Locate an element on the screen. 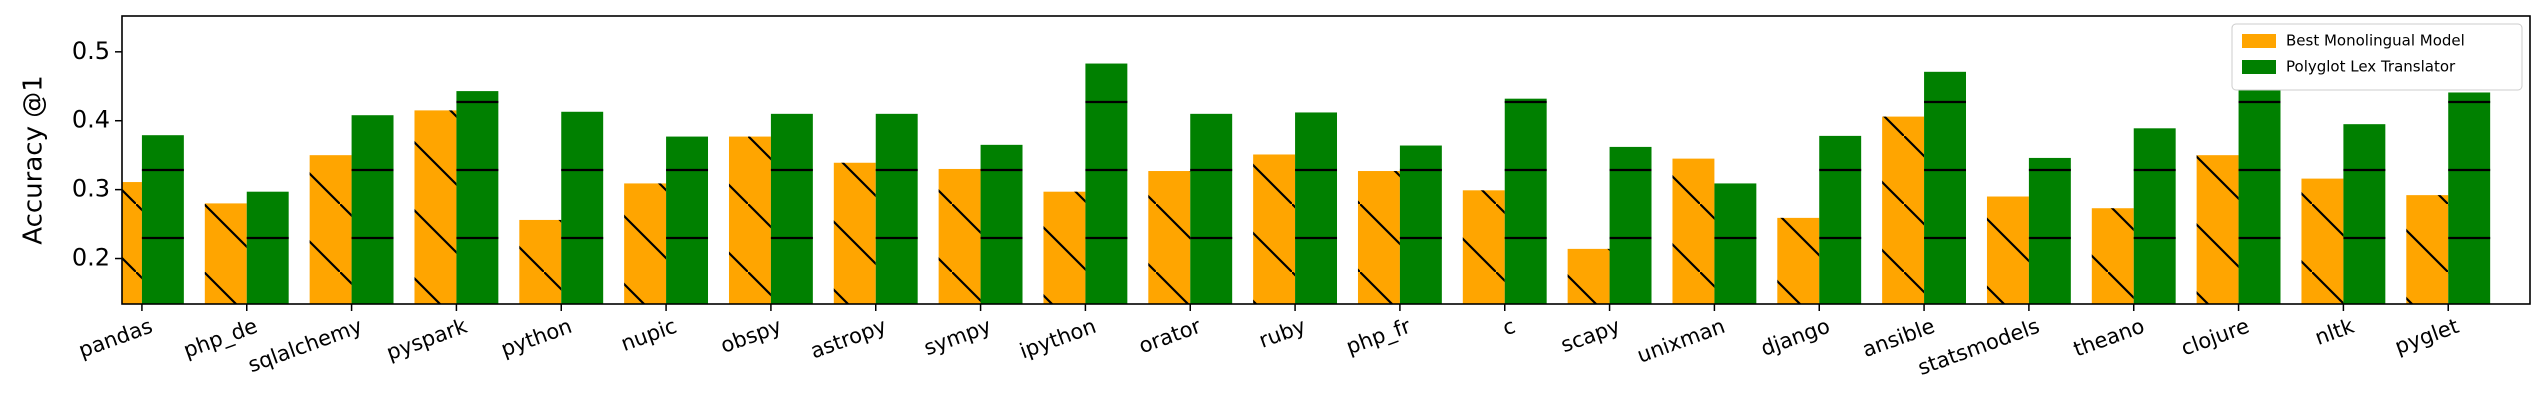 This screenshot has height=400, width=2548. x-tick-label: django is located at coordinates (1795, 337).